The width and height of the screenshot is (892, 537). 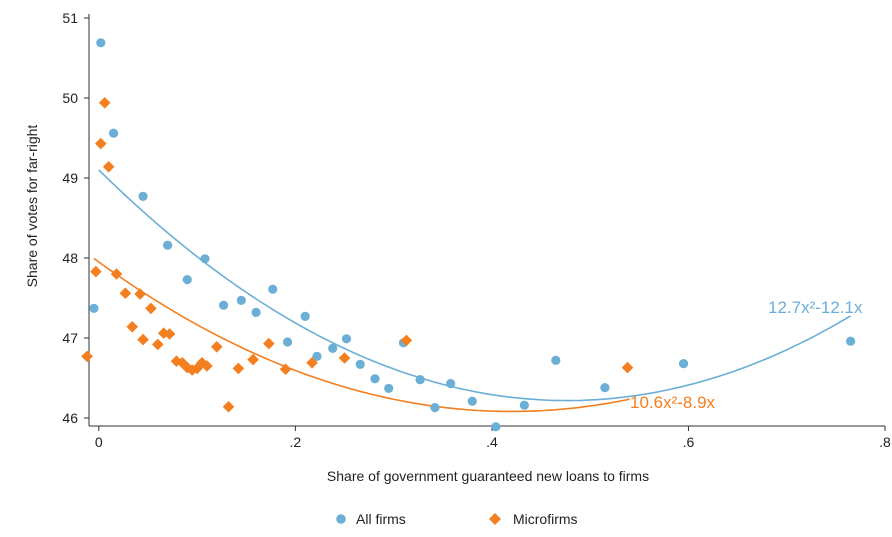 I want to click on y-tick-label: 47, so click(x=70, y=338).